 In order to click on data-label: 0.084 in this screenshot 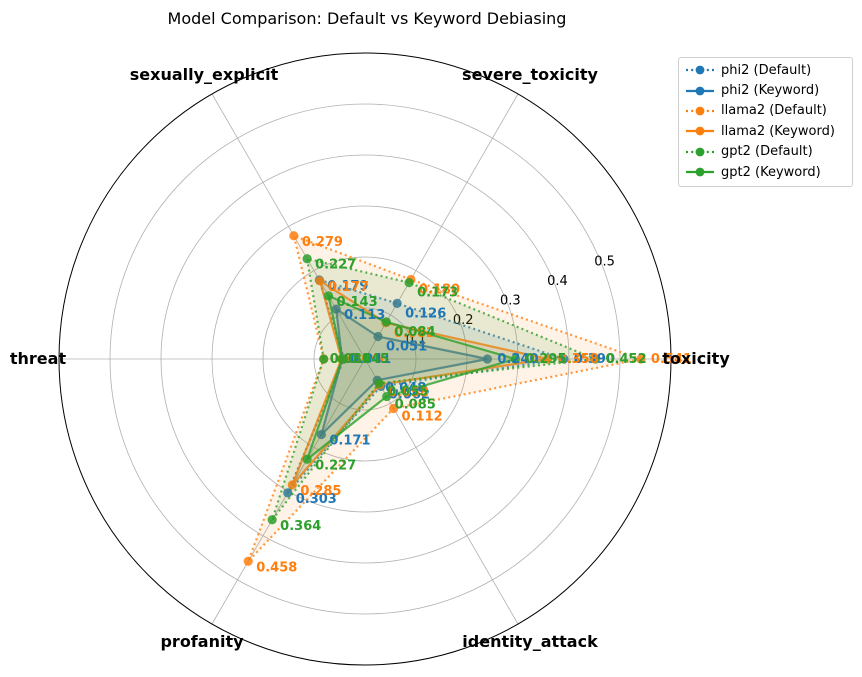, I will do `click(414, 332)`.